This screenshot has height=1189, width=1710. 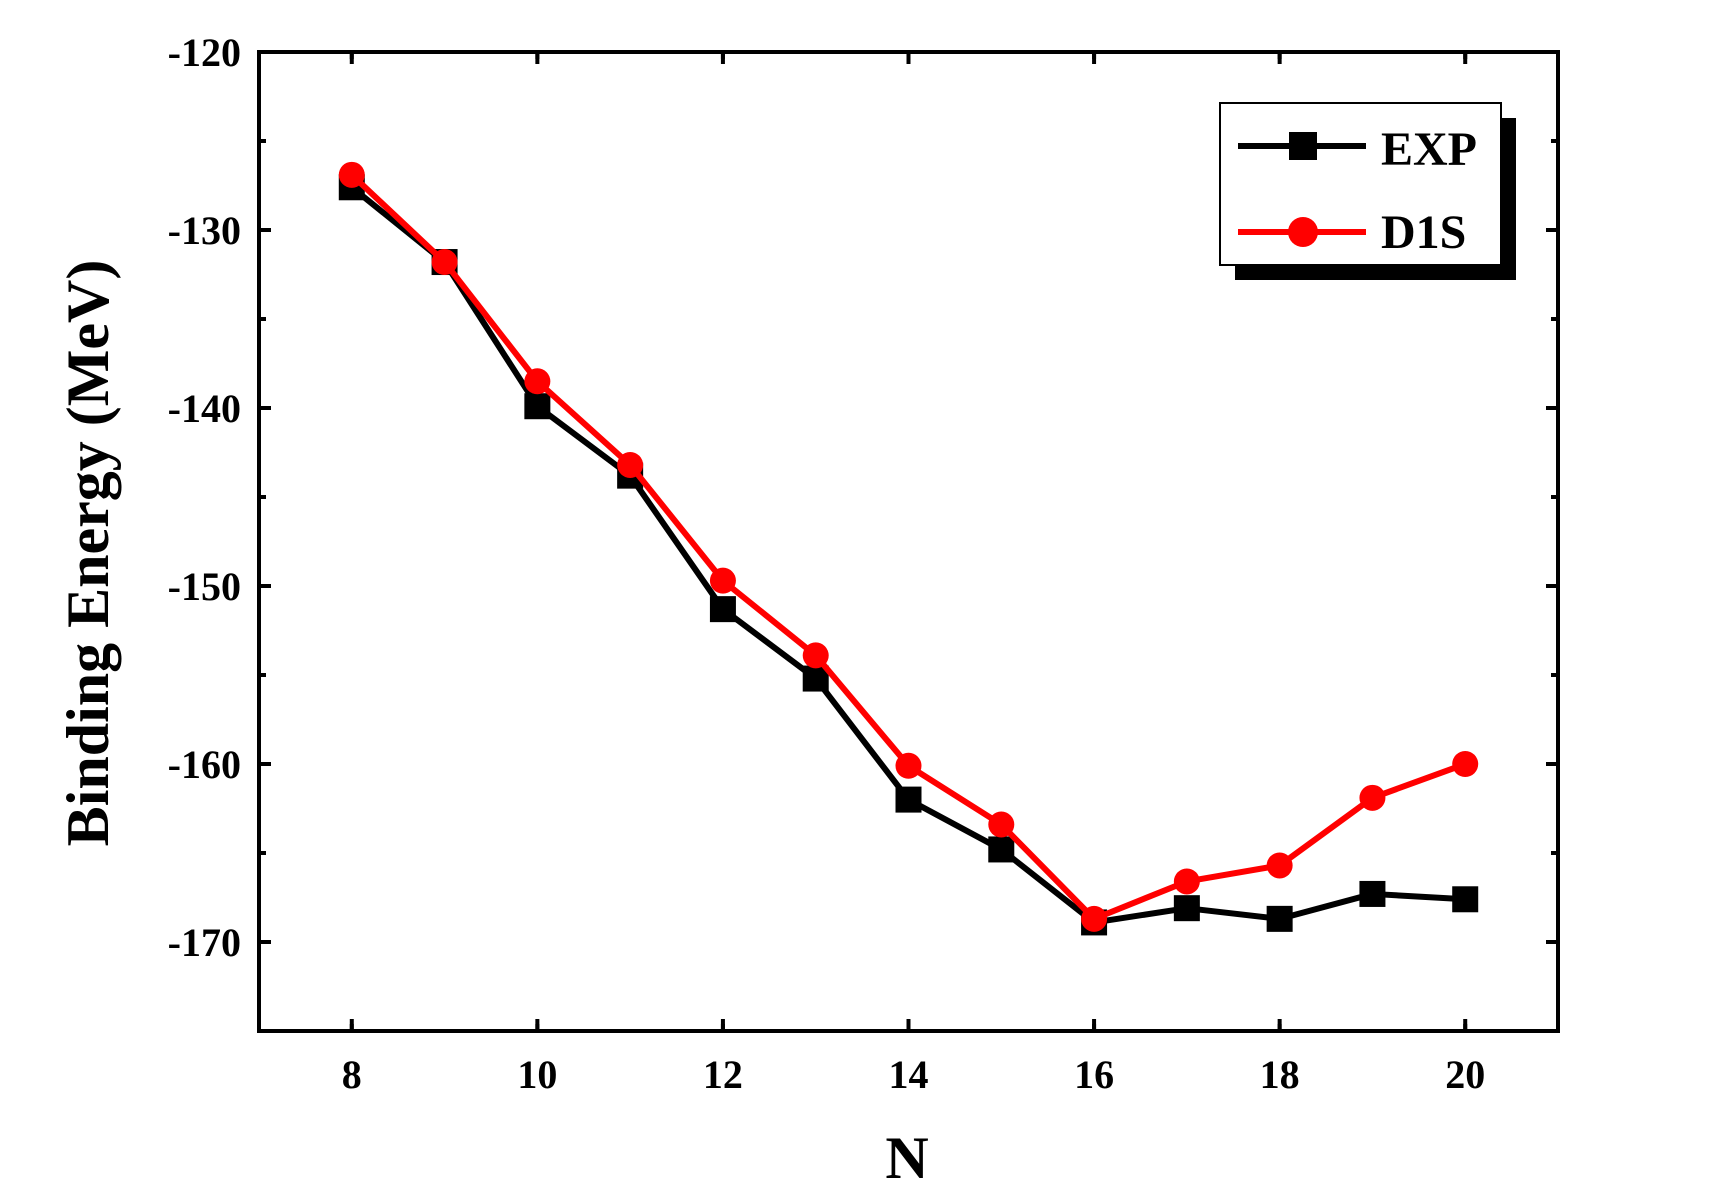 I want to click on legend-entry-exp, so click(x=1302, y=146).